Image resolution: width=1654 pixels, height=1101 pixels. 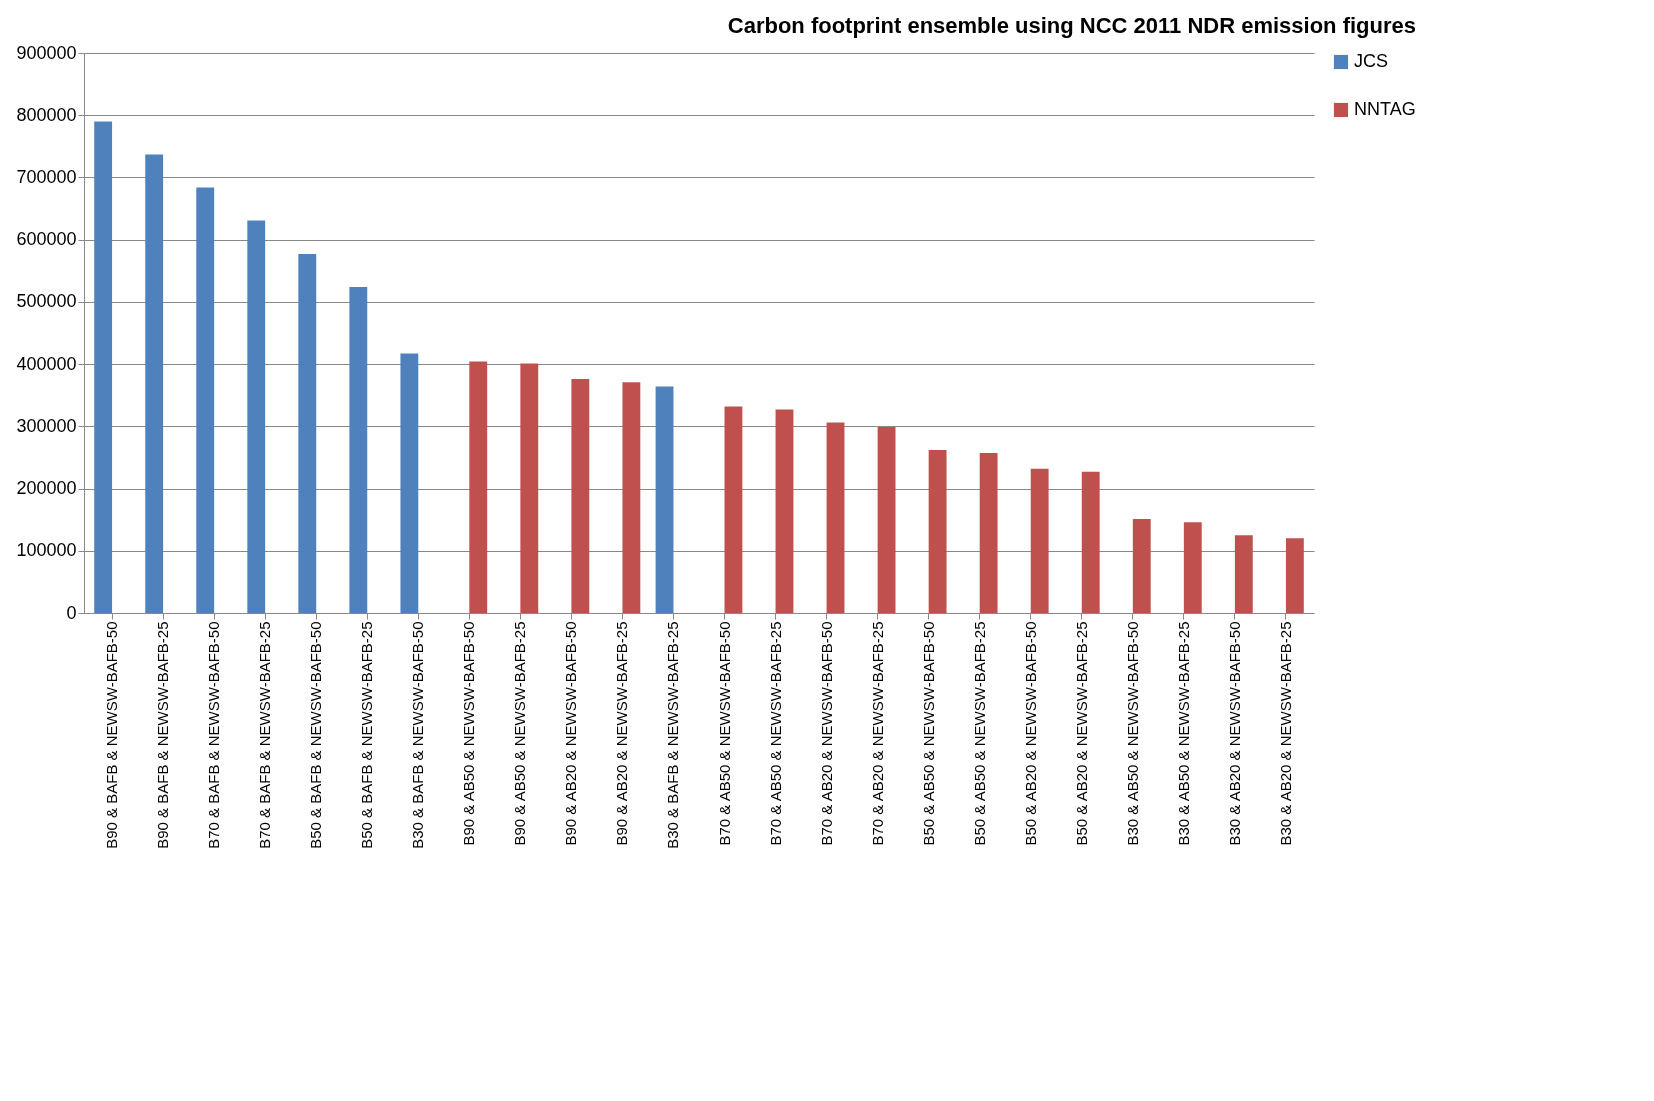 I want to click on x-tick-label: B70 & AB50 & NEWSW-BAFB-25, so click(x=775, y=733).